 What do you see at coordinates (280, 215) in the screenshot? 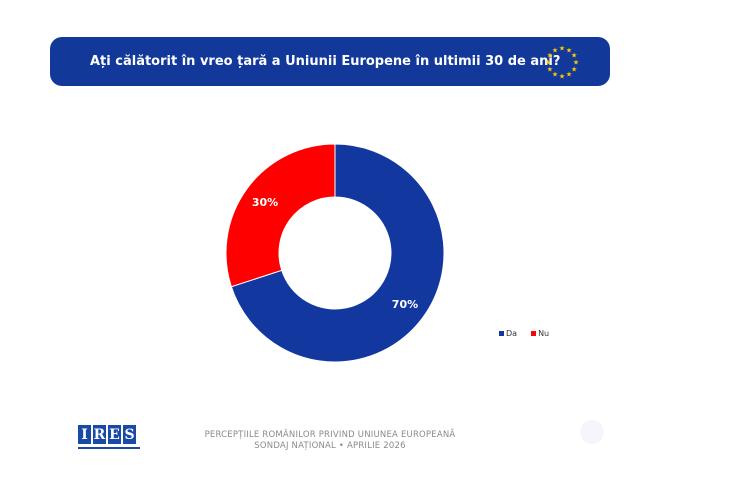
I see `donut-slice-nu` at bounding box center [280, 215].